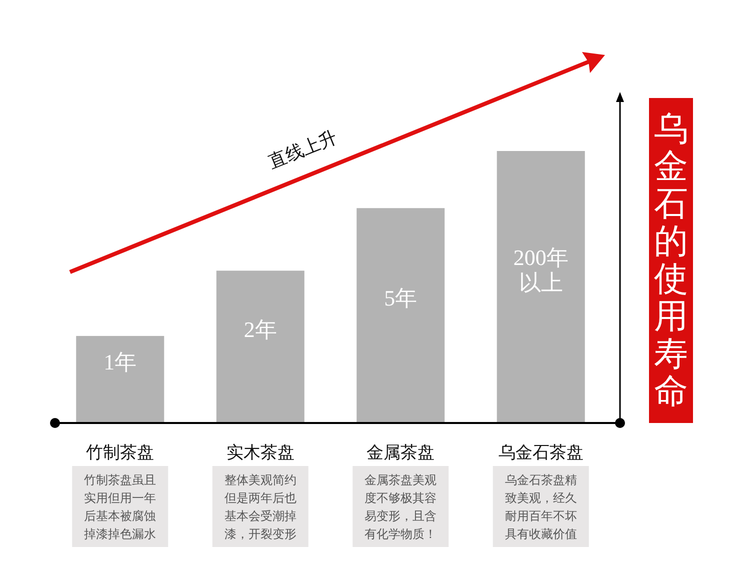 The image size is (750, 583). I want to click on annotation: 1年, so click(120, 361).